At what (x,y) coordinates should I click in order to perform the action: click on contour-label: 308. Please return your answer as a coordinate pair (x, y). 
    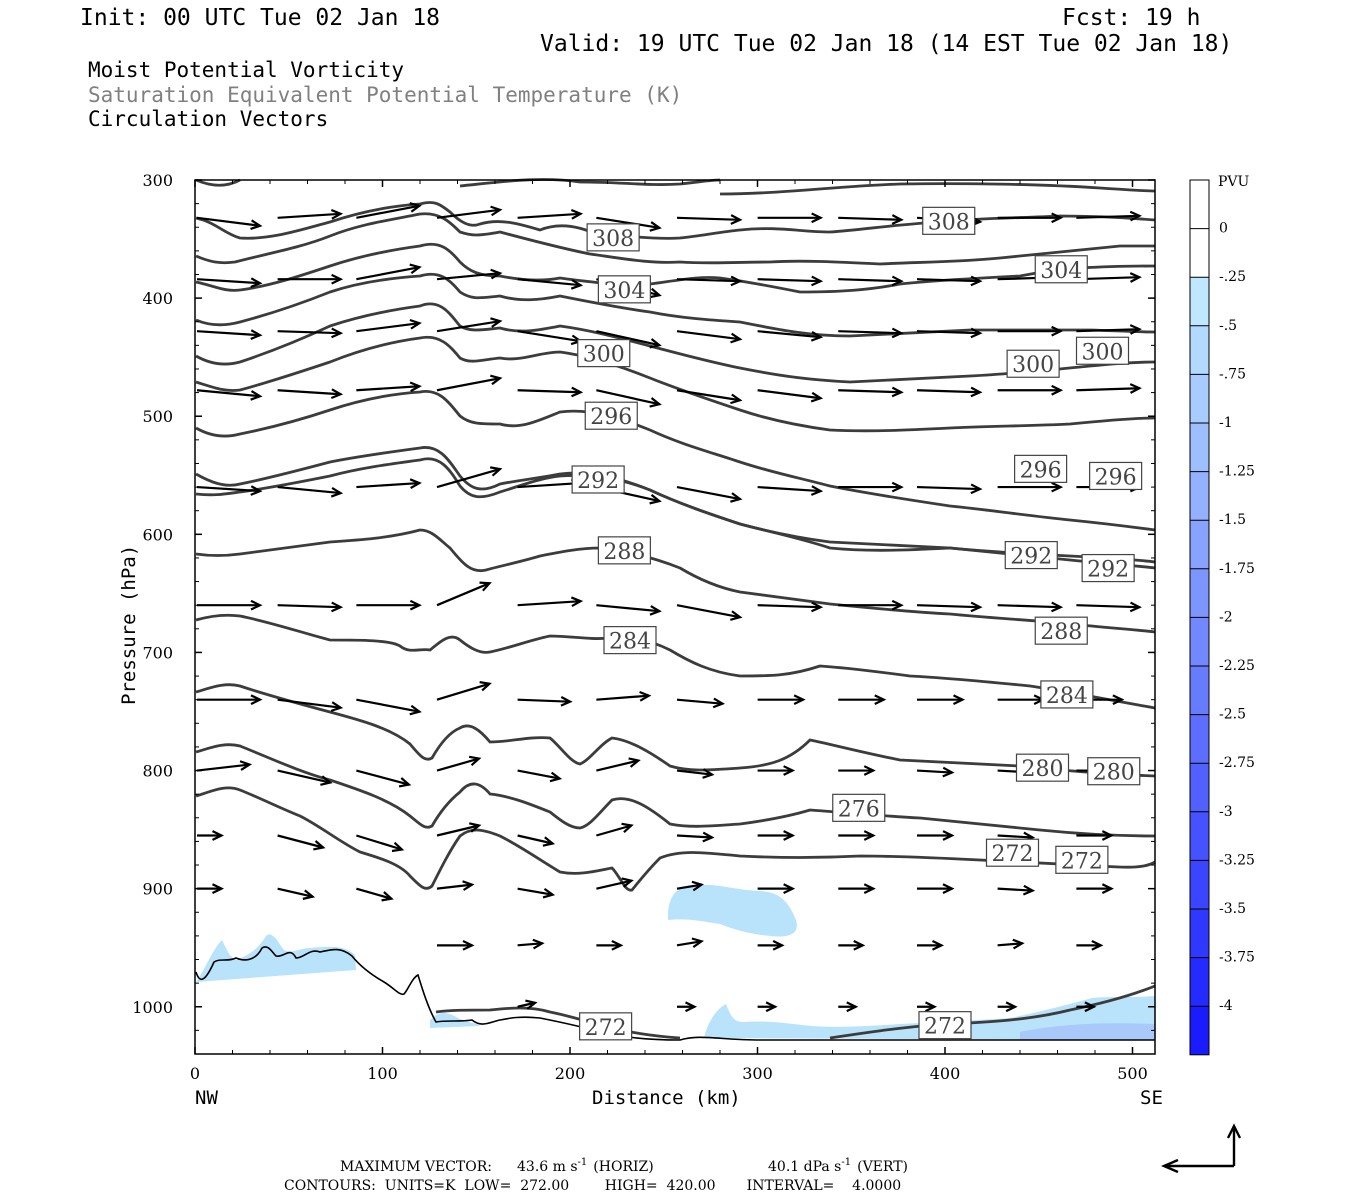
    Looking at the image, I should click on (949, 222).